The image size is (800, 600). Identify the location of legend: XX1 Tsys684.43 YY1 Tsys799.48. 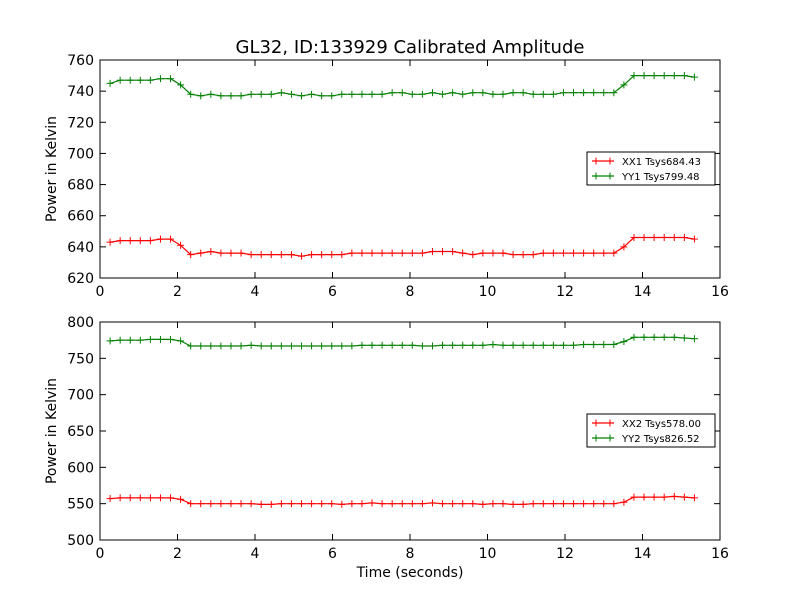
(651, 168).